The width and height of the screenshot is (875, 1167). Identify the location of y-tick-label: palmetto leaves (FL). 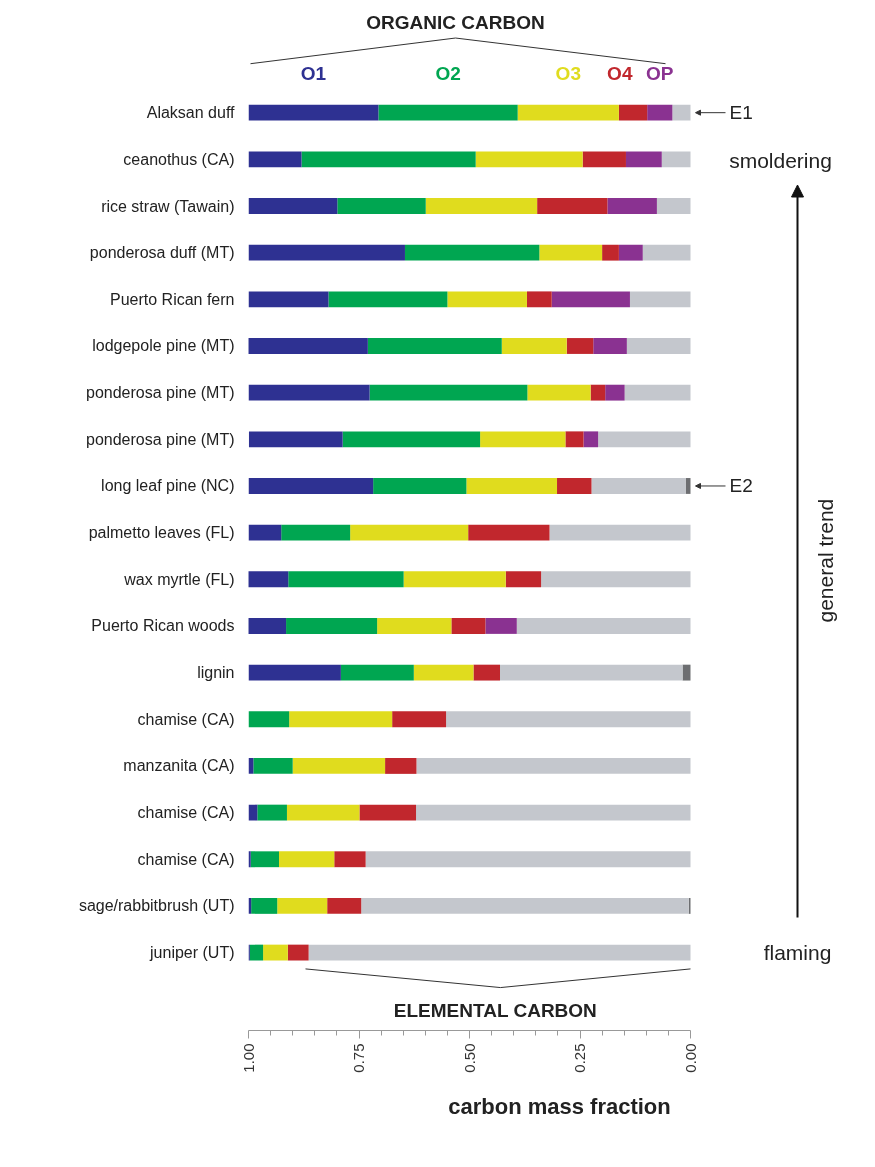
(161, 533).